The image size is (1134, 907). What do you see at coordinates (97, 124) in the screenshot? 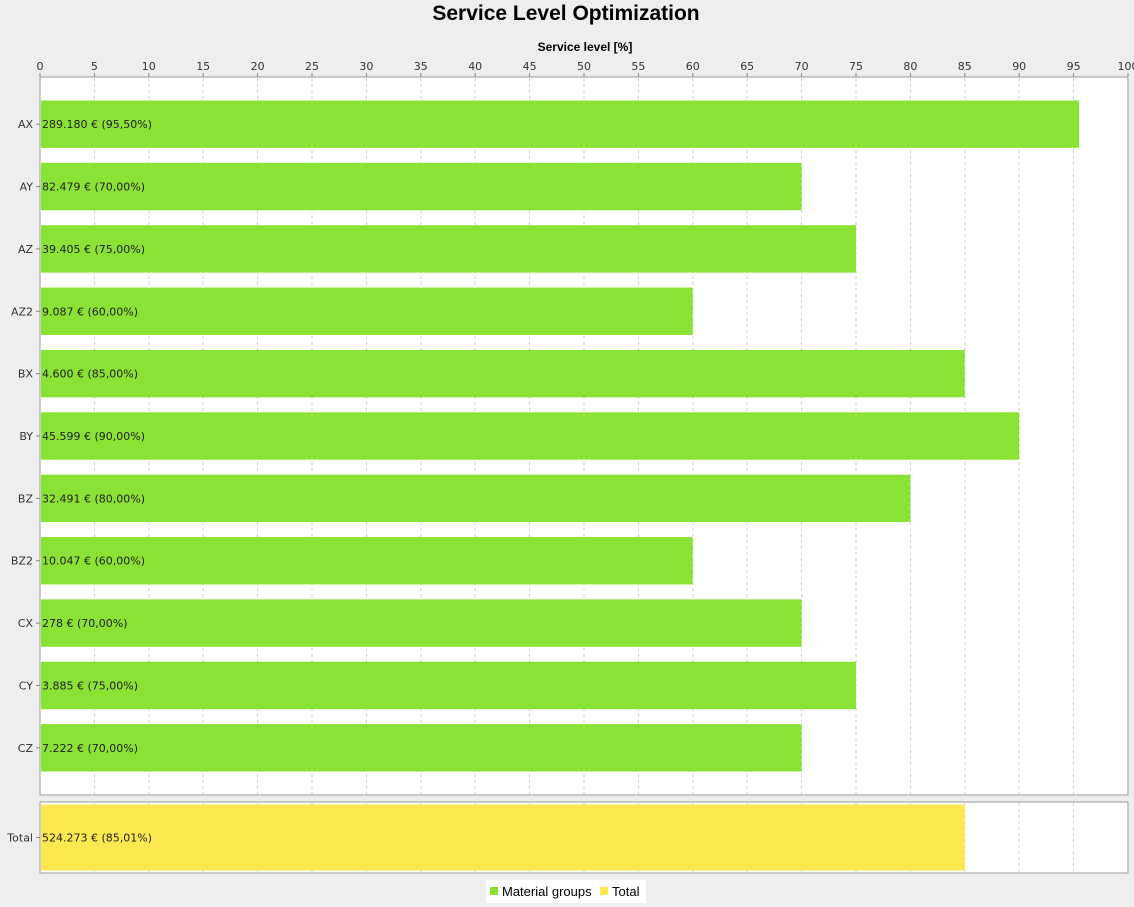
I see `data-label: 289.180 € (95,50%)` at bounding box center [97, 124].